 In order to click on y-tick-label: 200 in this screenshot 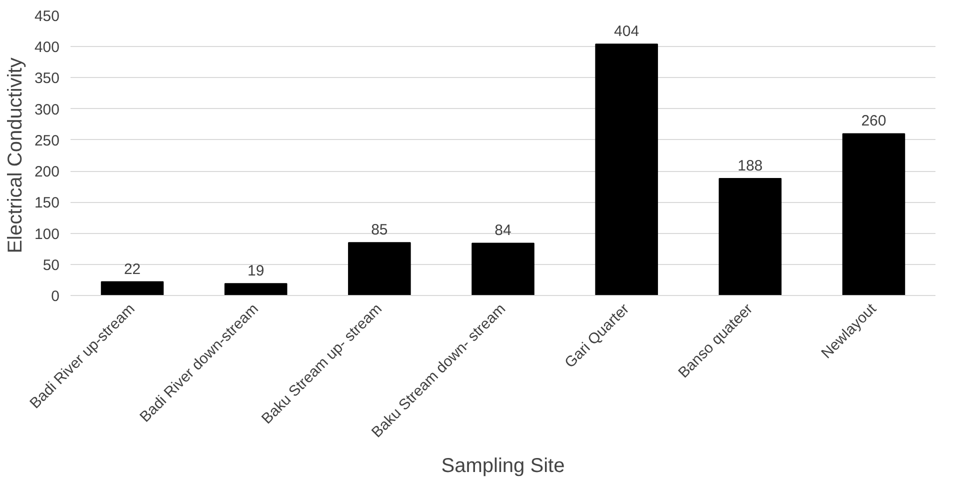, I will do `click(47, 172)`.